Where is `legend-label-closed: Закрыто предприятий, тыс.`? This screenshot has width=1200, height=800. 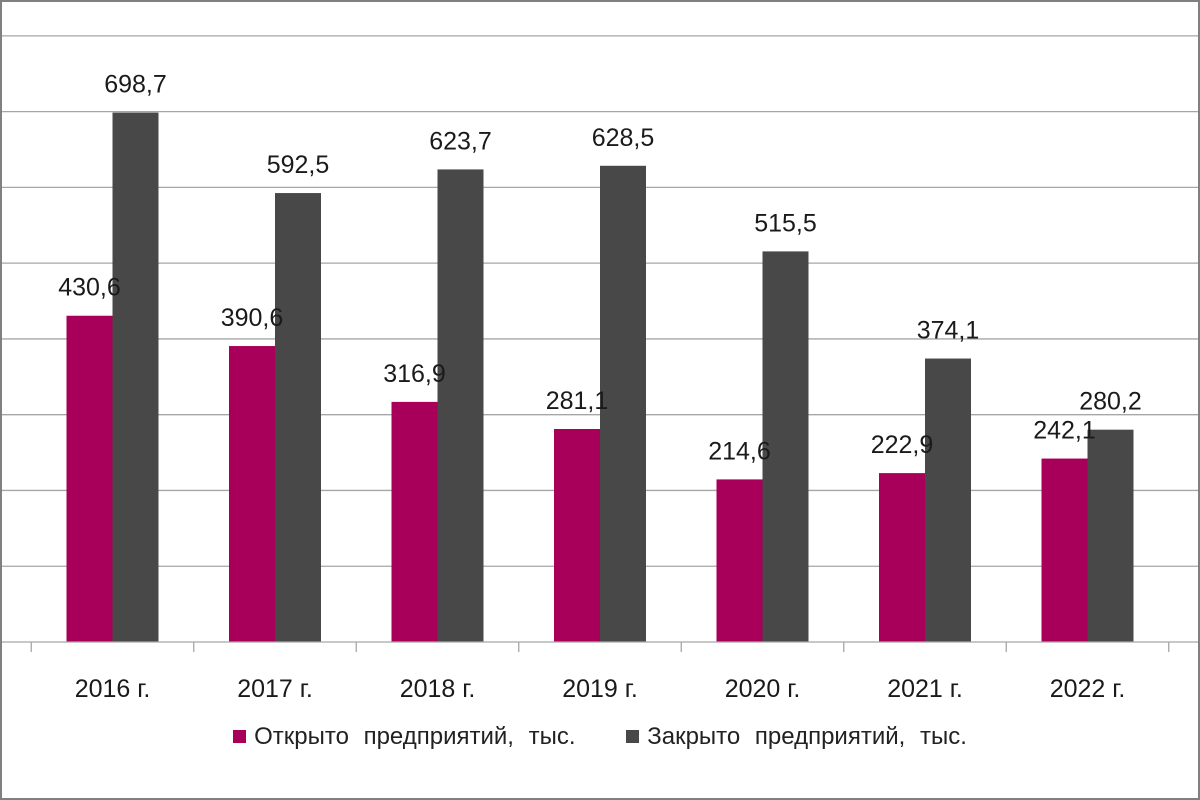
legend-label-closed: Закрыто предприятий, тыс. is located at coordinates (807, 736).